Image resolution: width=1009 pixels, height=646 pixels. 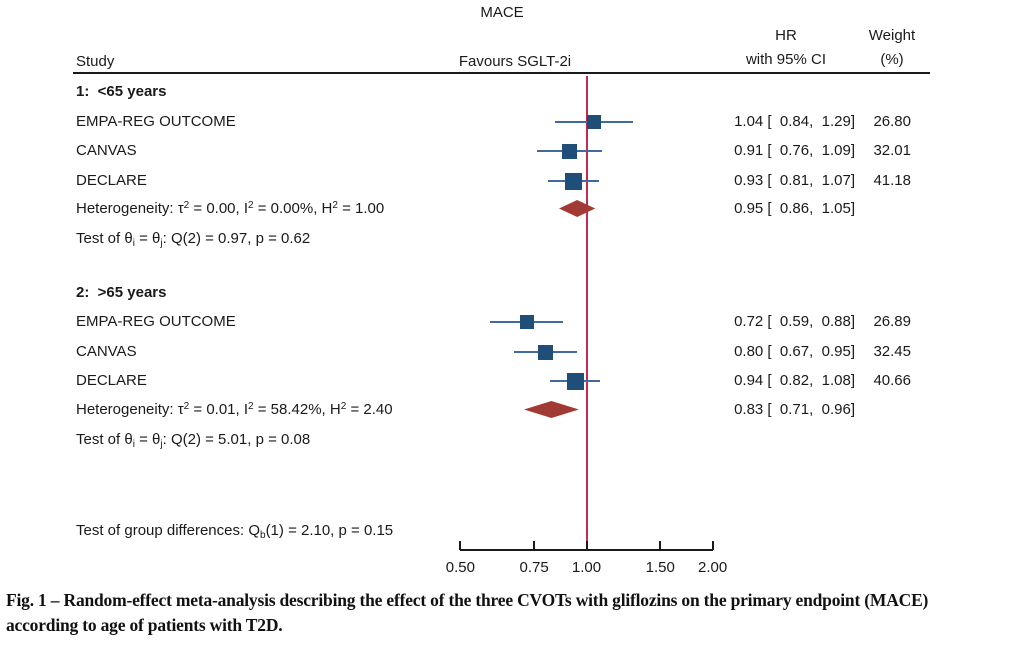 What do you see at coordinates (515, 61) in the screenshot?
I see `column-header-favours: Favours SGLT-2i` at bounding box center [515, 61].